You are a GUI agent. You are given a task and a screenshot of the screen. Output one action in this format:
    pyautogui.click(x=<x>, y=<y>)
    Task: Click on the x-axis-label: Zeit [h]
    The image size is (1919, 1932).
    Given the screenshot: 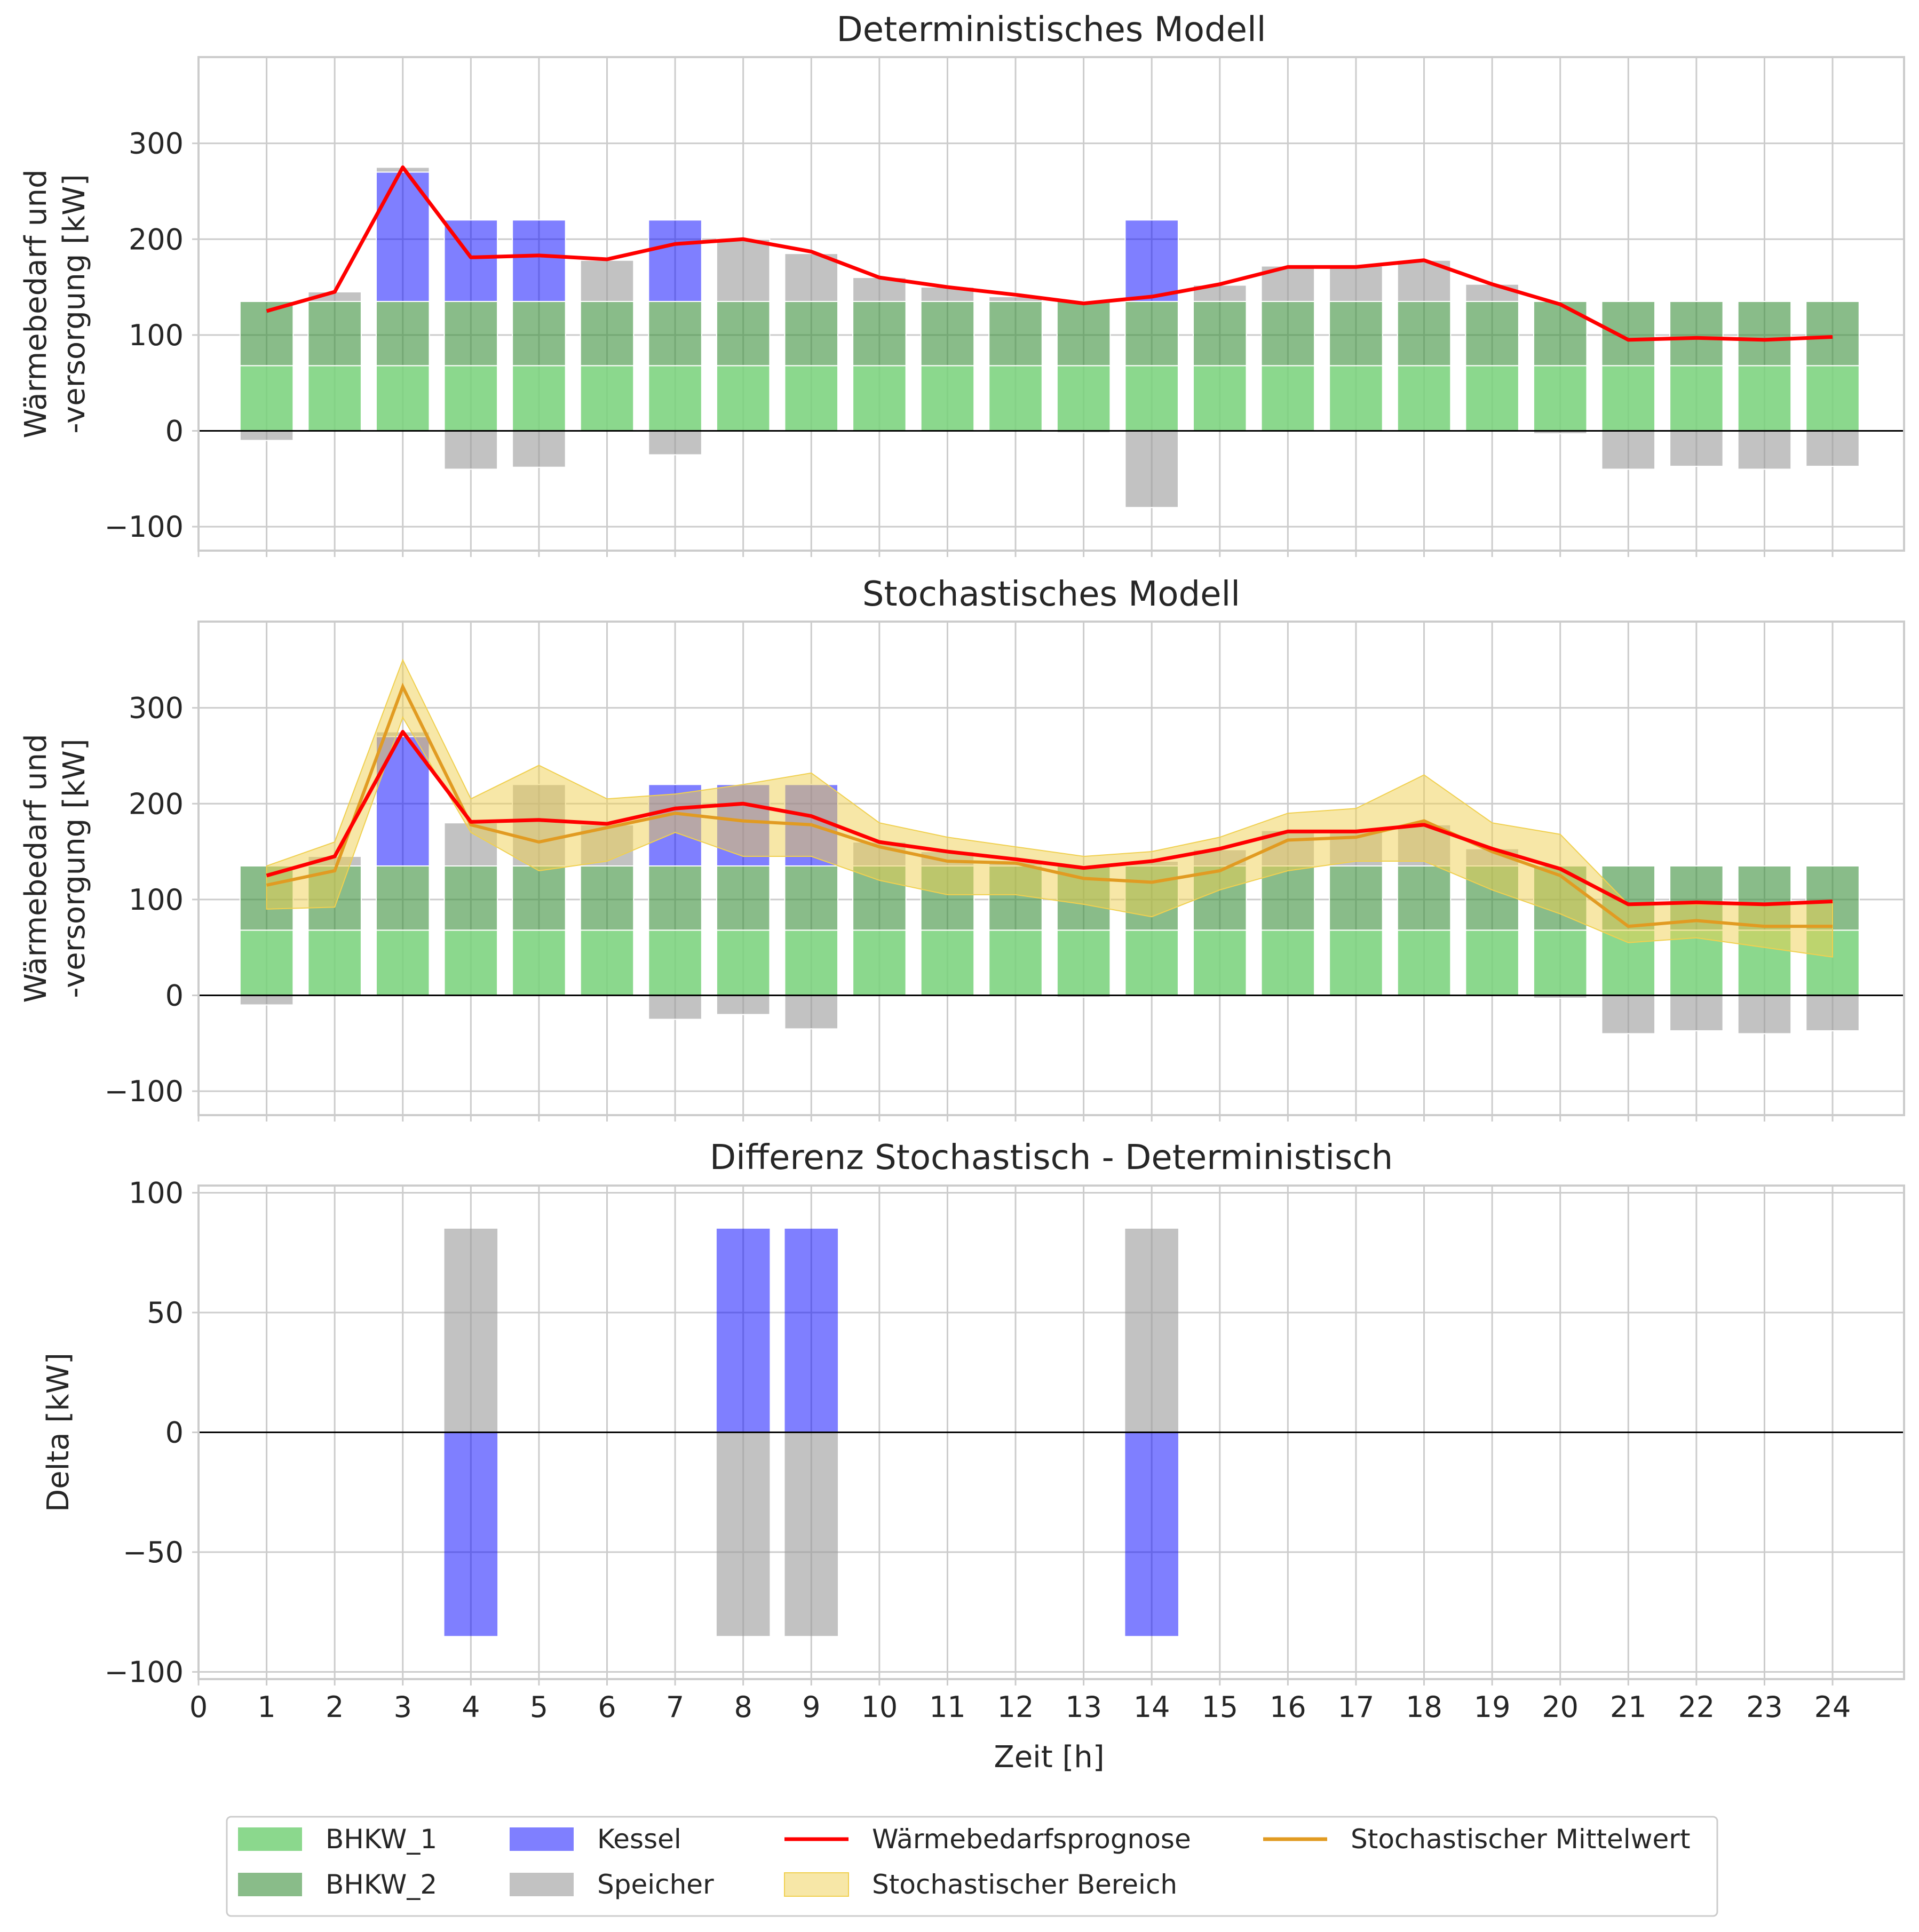 What is the action you would take?
    pyautogui.click(x=1049, y=1757)
    